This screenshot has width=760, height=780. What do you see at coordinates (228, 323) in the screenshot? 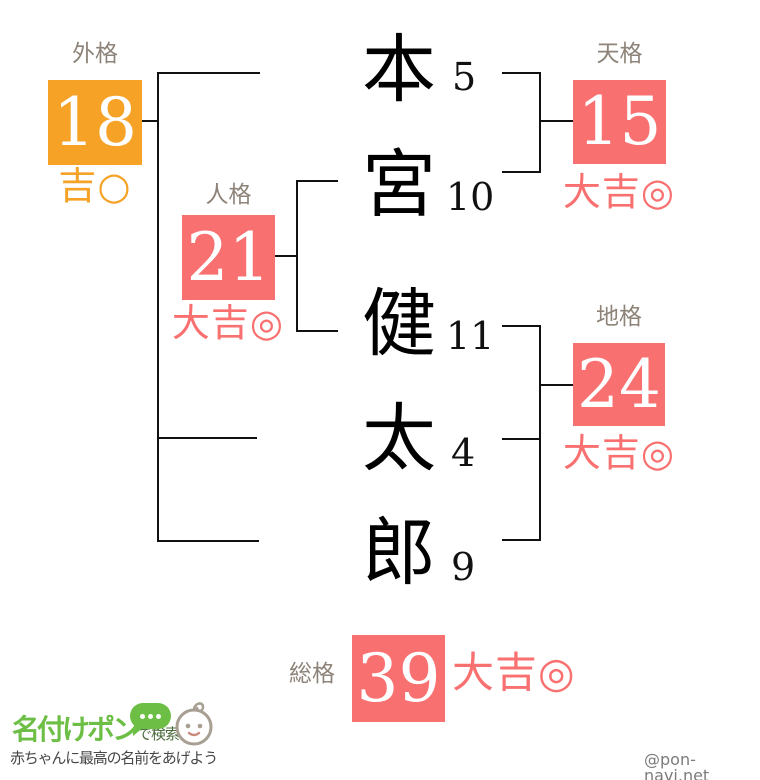
I see `jinkaku-result: 大吉◎` at bounding box center [228, 323].